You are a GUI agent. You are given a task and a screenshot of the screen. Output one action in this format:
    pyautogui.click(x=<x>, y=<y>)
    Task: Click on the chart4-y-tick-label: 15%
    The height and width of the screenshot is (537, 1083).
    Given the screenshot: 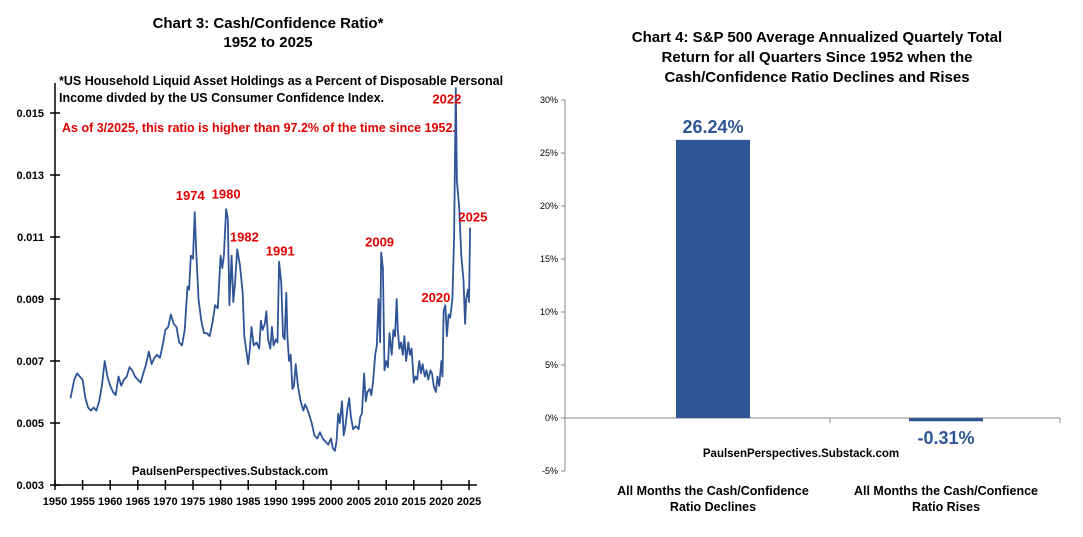 What is the action you would take?
    pyautogui.click(x=549, y=259)
    